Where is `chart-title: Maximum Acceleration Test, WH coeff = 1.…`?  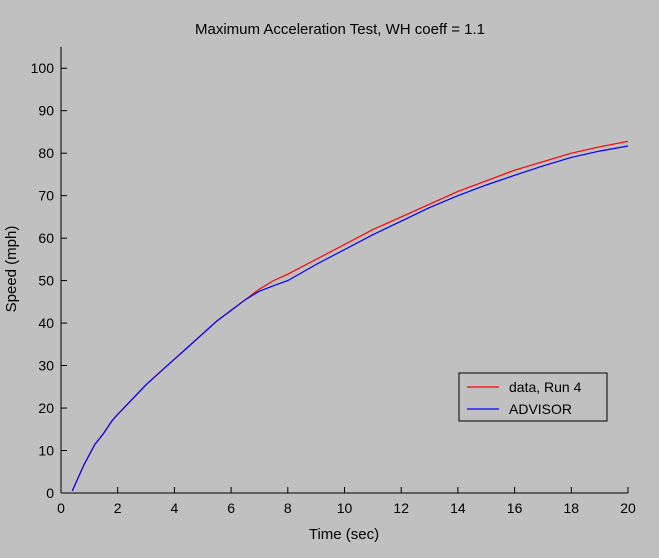
chart-title: Maximum Acceleration Test, WH coeff = 1.… is located at coordinates (340, 29).